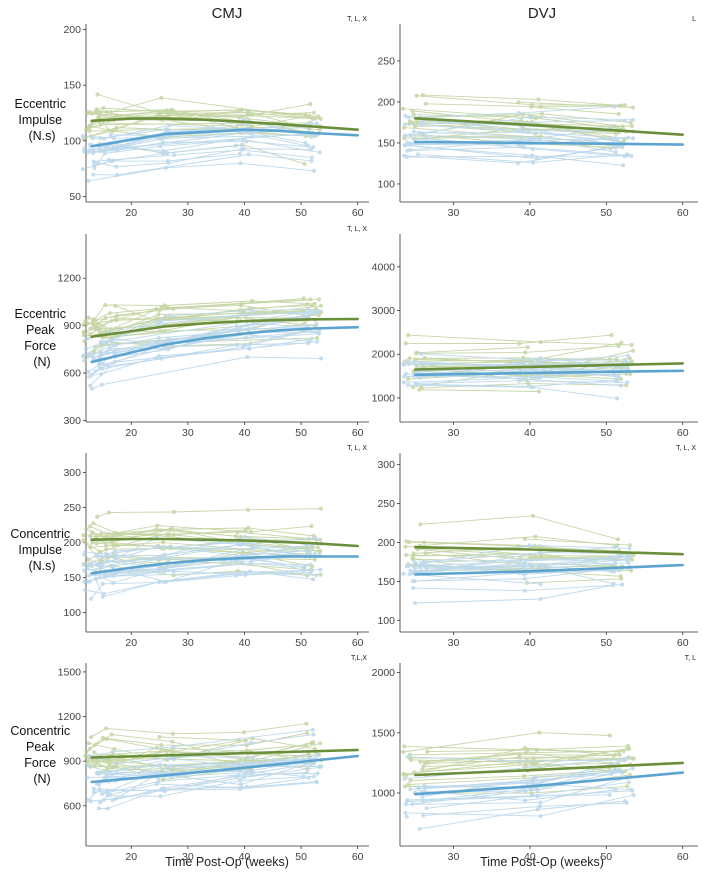 This screenshot has width=702, height=873. I want to click on x-tick-label: 30, so click(188, 643).